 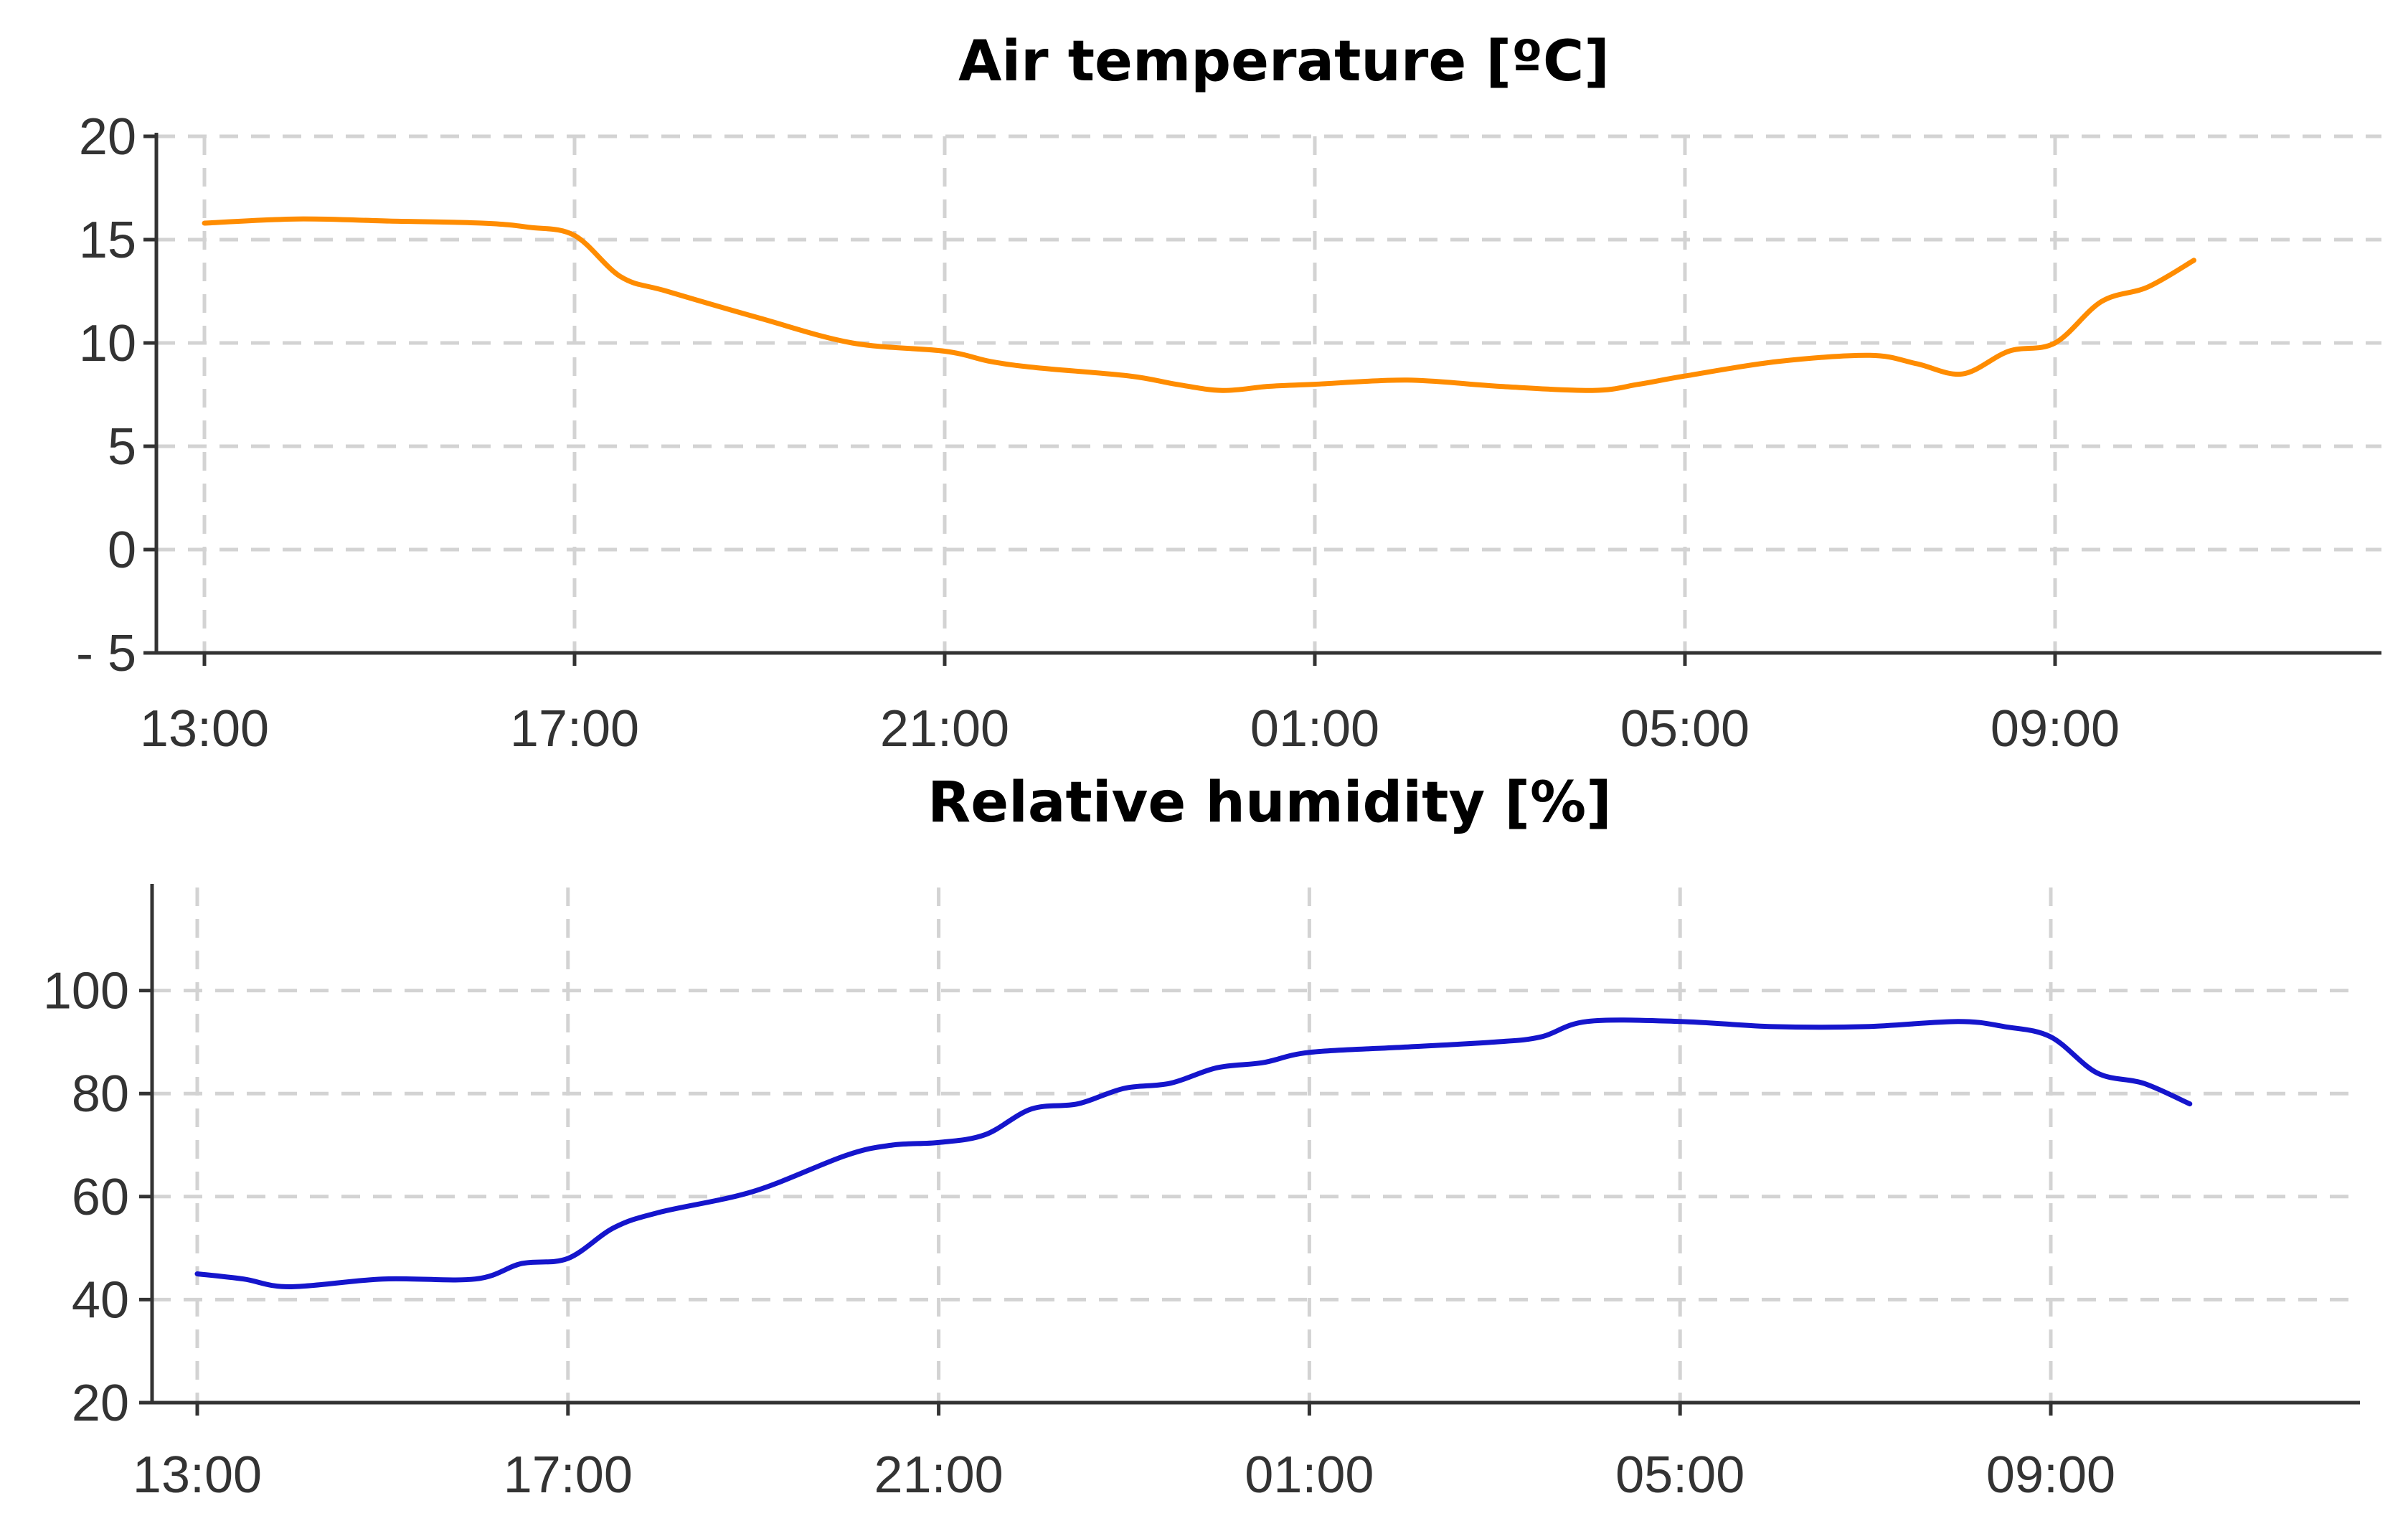 What do you see at coordinates (107, 343) in the screenshot?
I see `y-tick-label: 10` at bounding box center [107, 343].